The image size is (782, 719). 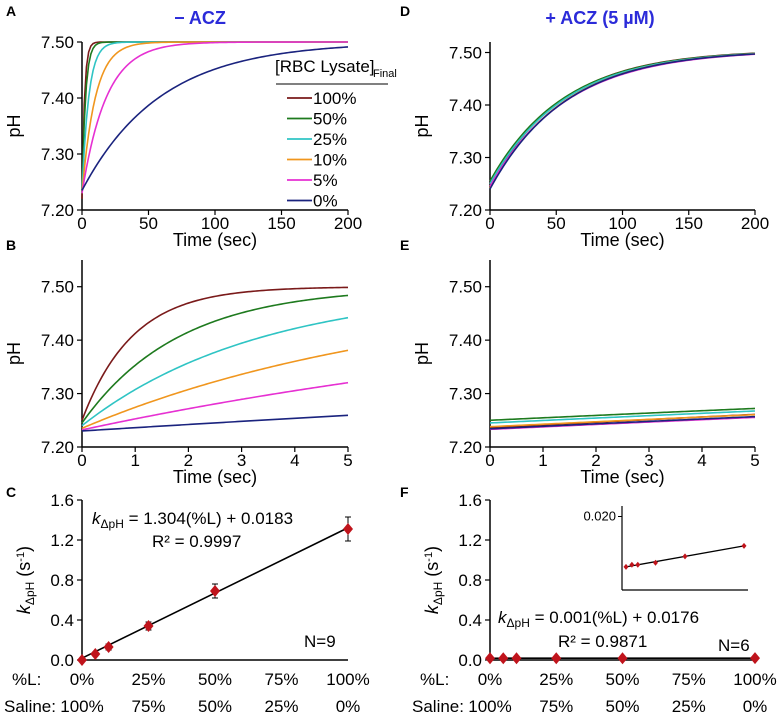 What do you see at coordinates (62, 500) in the screenshot?
I see `y-tick-label: 1.6` at bounding box center [62, 500].